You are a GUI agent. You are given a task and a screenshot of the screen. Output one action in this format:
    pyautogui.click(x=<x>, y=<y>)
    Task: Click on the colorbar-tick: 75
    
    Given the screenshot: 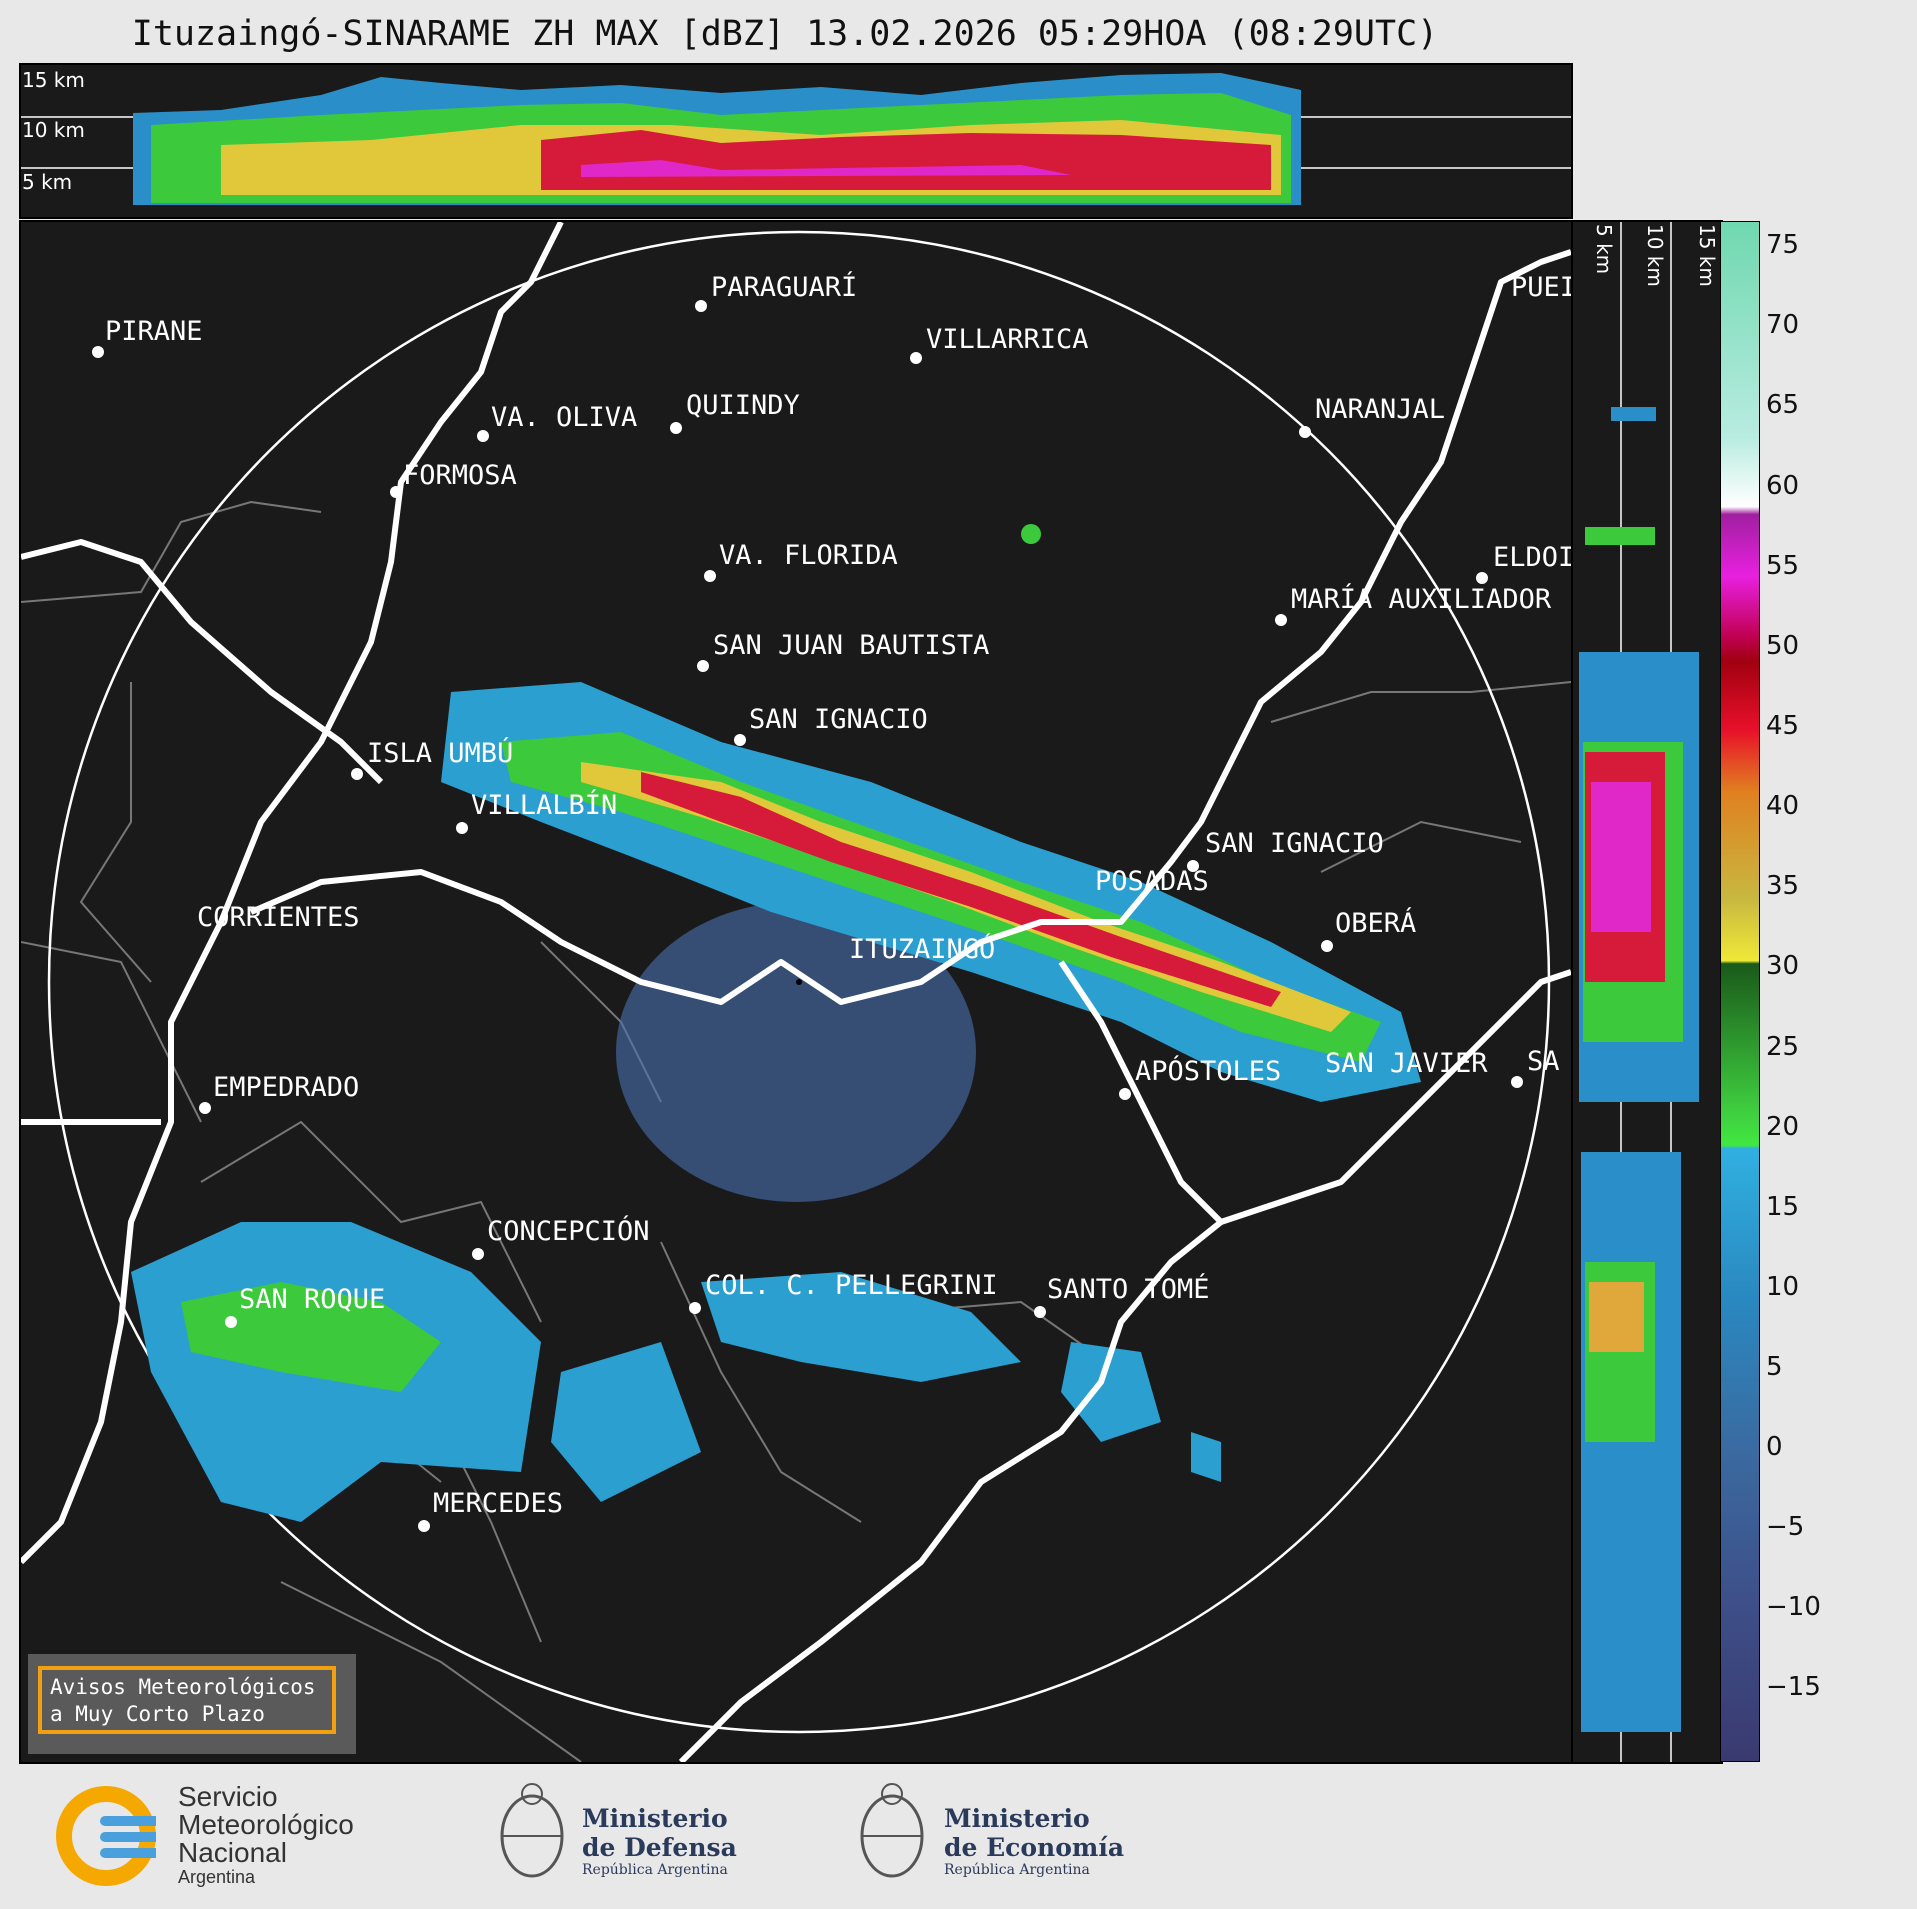 What is the action you would take?
    pyautogui.click(x=1783, y=245)
    